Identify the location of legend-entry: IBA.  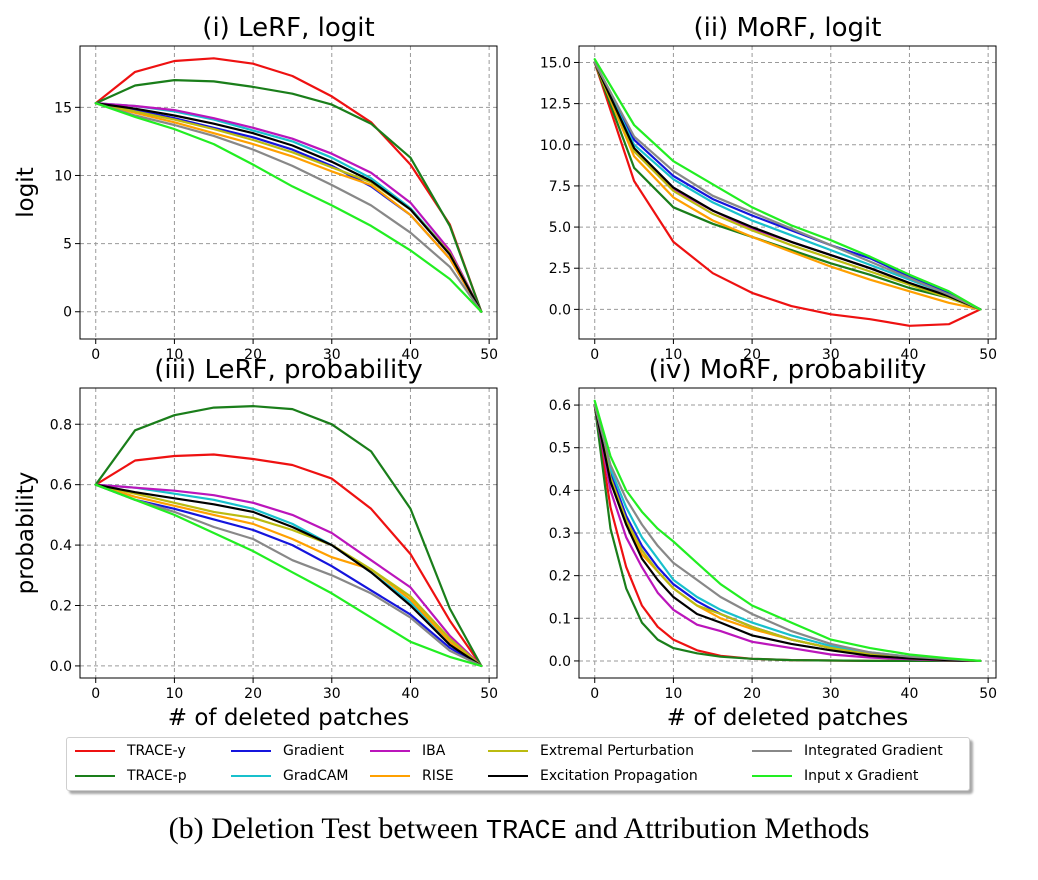
(407, 751).